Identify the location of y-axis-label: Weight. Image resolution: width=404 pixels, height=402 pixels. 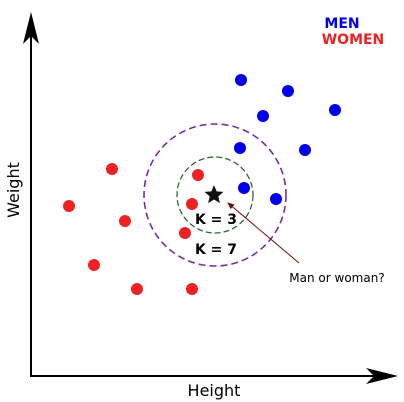
(13, 190).